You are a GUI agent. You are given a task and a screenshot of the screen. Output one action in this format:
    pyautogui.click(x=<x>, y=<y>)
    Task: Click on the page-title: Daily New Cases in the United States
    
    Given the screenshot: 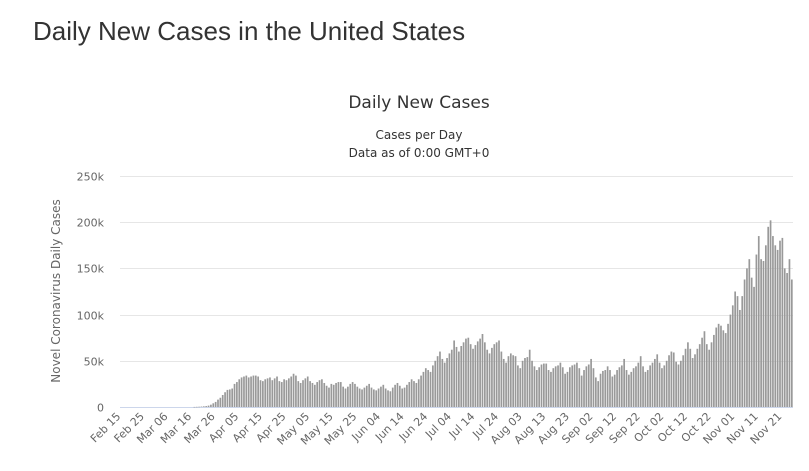 What is the action you would take?
    pyautogui.click(x=249, y=31)
    